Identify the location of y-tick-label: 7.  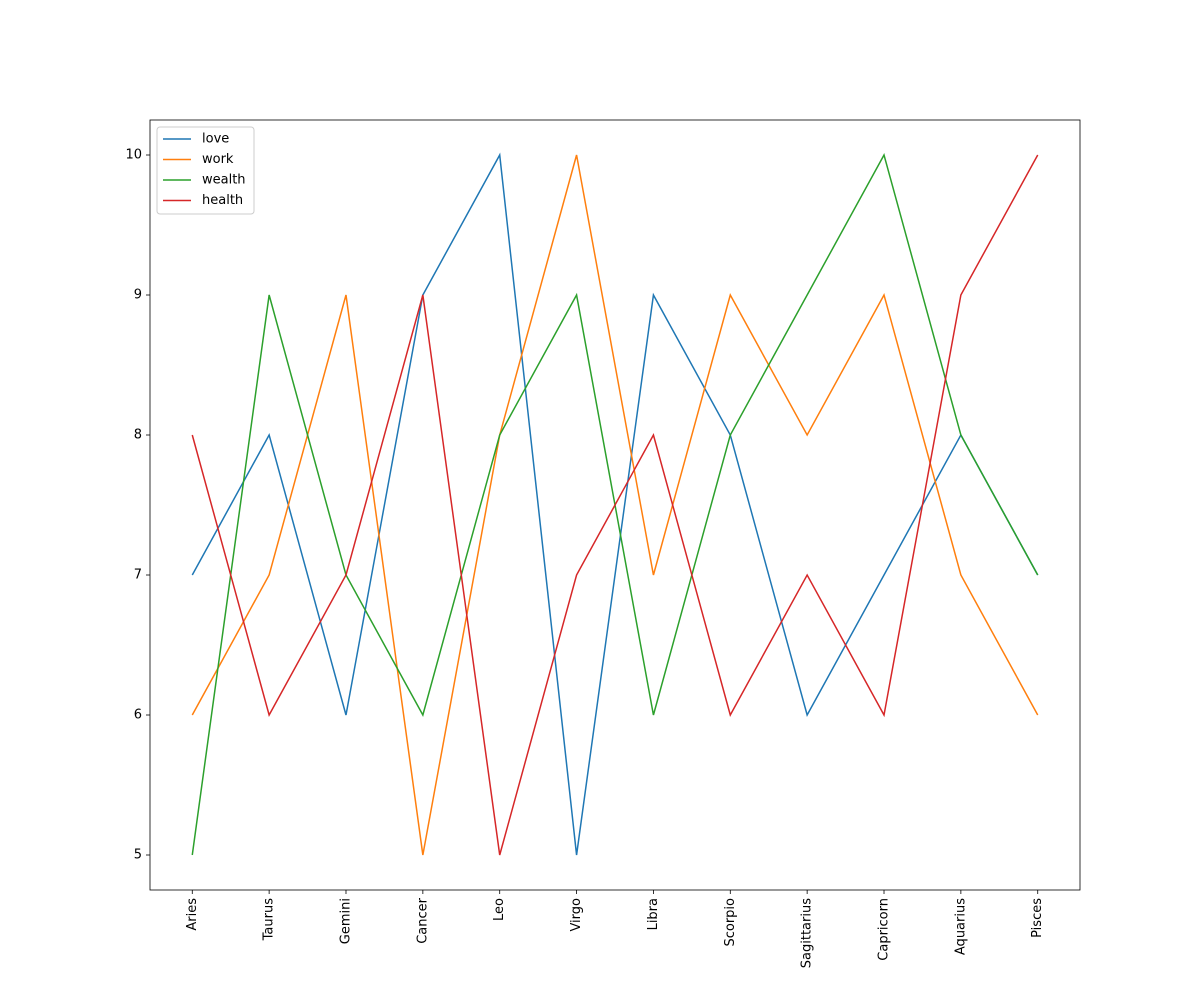
(138, 575).